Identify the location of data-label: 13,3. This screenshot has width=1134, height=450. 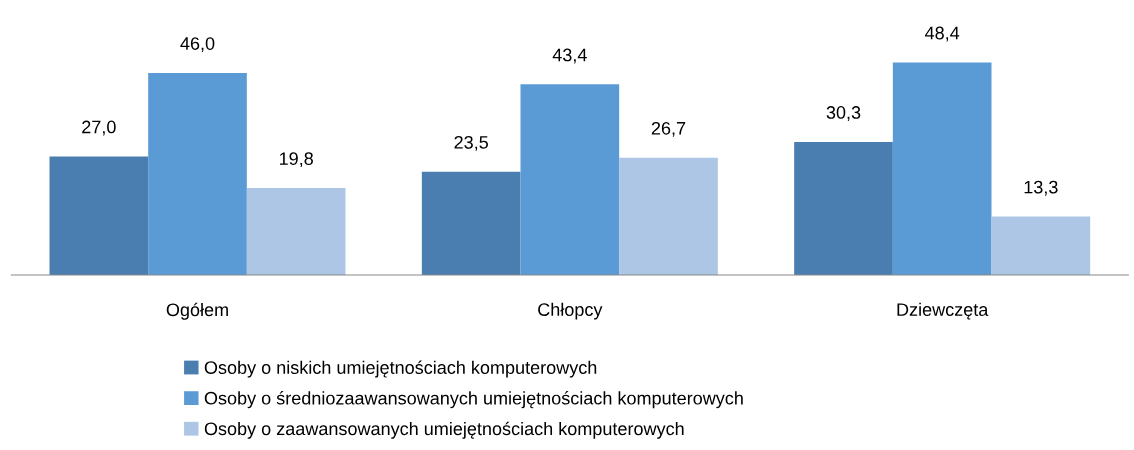
(1041, 188).